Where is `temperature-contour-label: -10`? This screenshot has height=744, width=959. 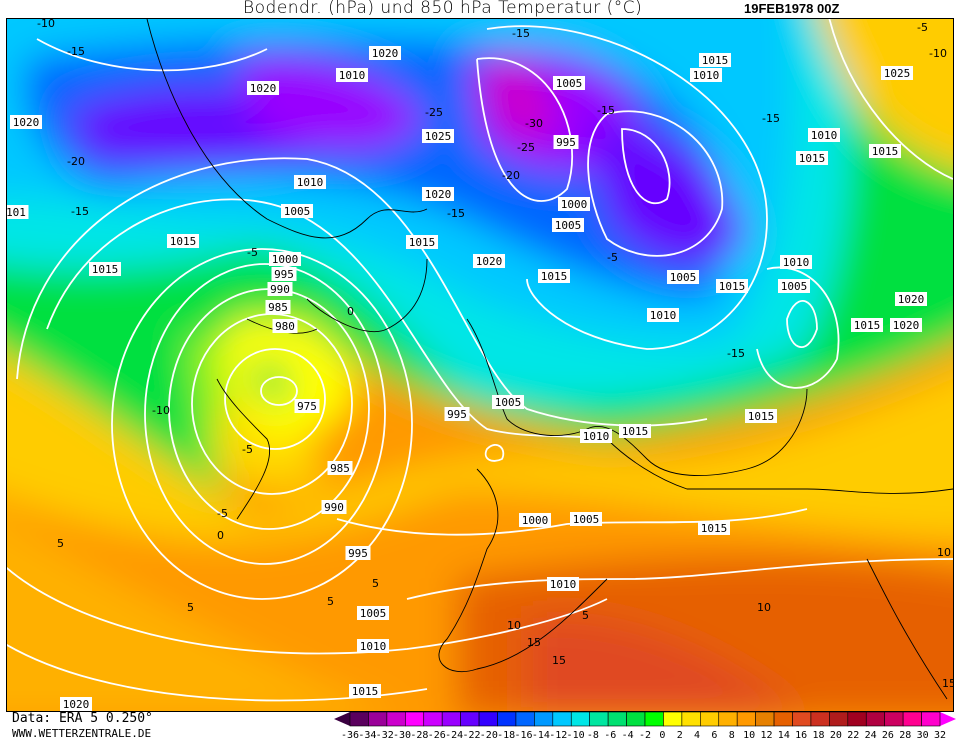
temperature-contour-label: -10 is located at coordinates (46, 24).